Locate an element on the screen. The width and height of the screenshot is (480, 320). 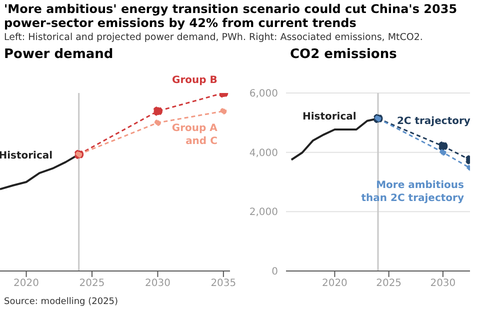
y-tick-label: 0 is located at coordinates (275, 272).